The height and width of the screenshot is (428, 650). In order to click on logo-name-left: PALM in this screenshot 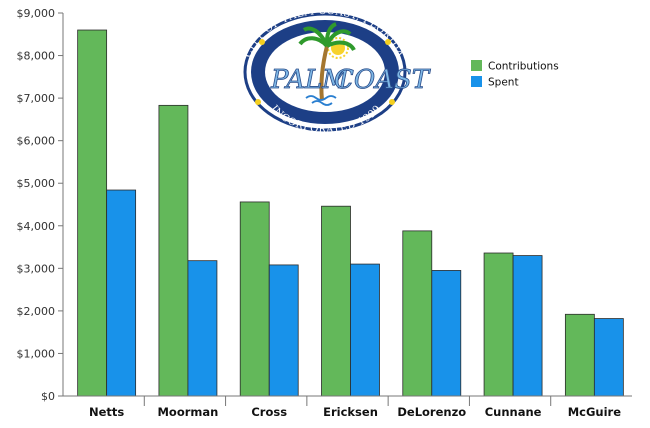, I will do `click(310, 80)`.